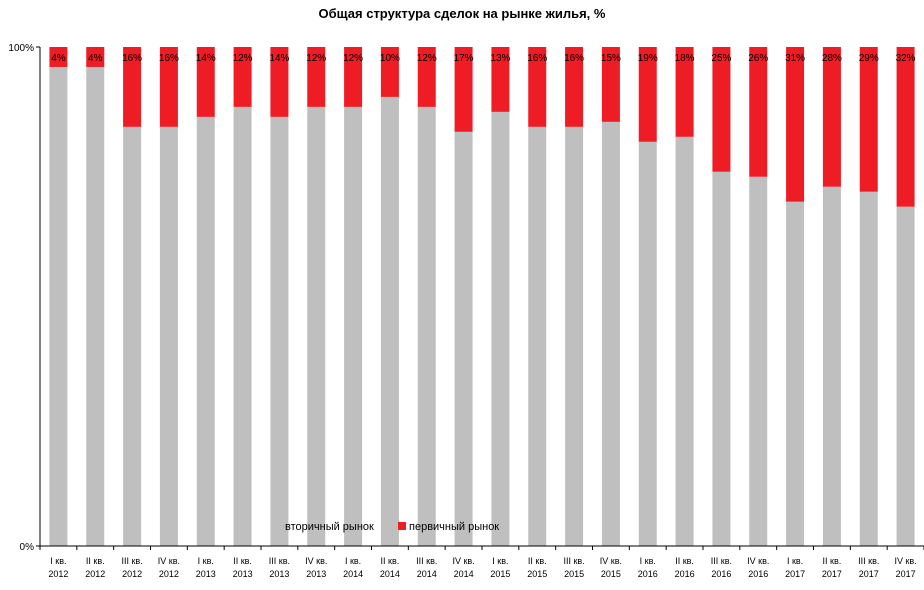 The width and height of the screenshot is (924, 590). I want to click on y-tick-label: 100%, so click(21, 48).